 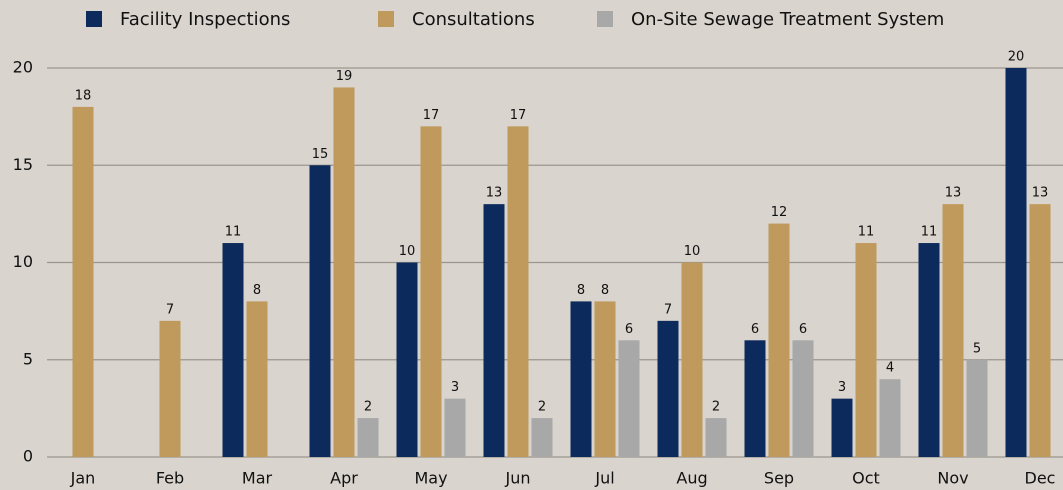 What do you see at coordinates (28, 358) in the screenshot?
I see `y-tick-label: 5` at bounding box center [28, 358].